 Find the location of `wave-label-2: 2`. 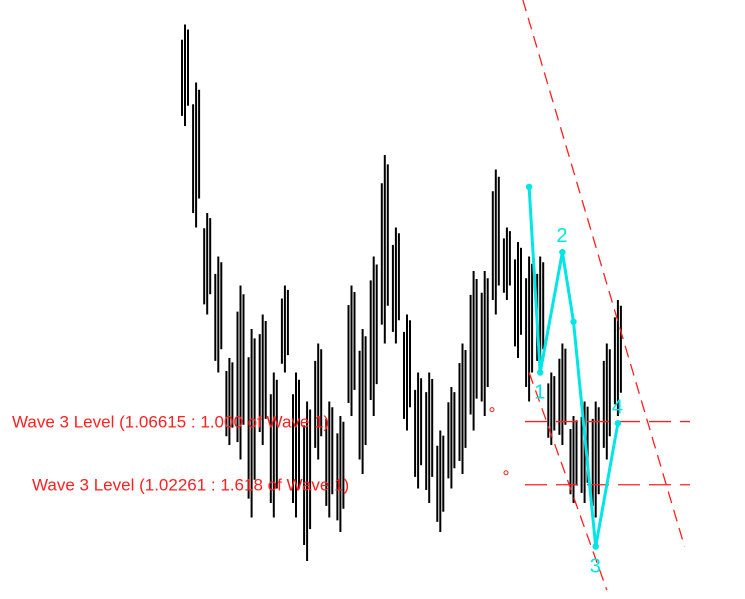

wave-label-2: 2 is located at coordinates (561, 236).